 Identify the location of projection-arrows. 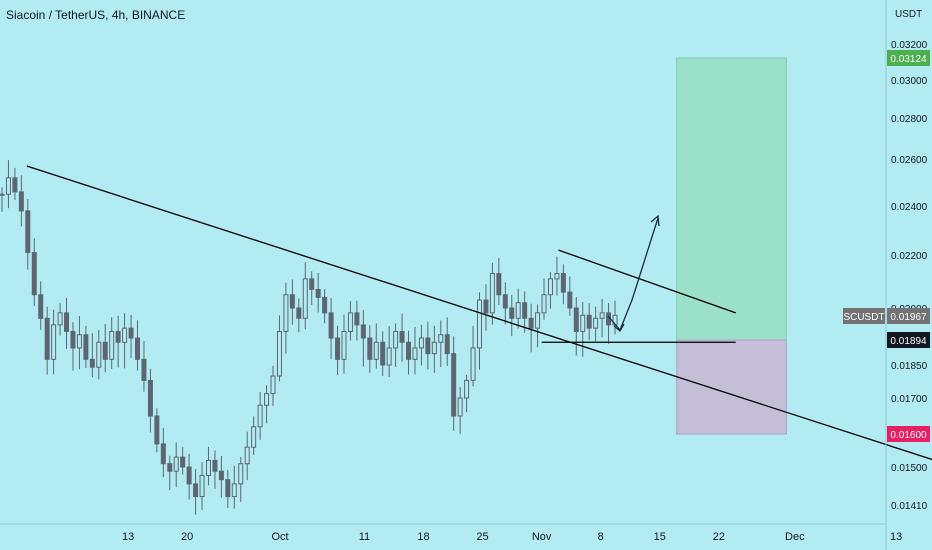
(633, 273).